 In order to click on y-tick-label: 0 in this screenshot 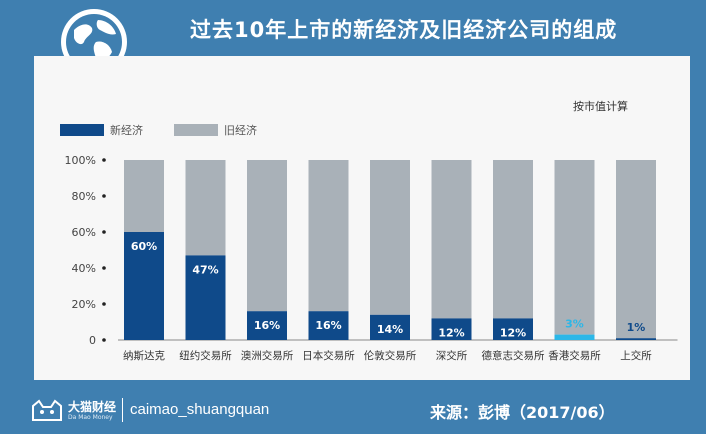, I will do `click(92, 340)`.